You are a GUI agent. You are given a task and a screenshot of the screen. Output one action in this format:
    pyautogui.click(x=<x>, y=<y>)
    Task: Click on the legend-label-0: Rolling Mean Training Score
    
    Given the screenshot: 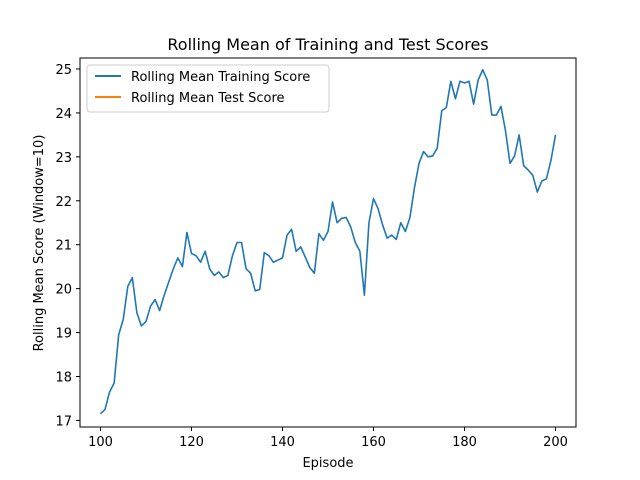 What is the action you would take?
    pyautogui.click(x=220, y=77)
    